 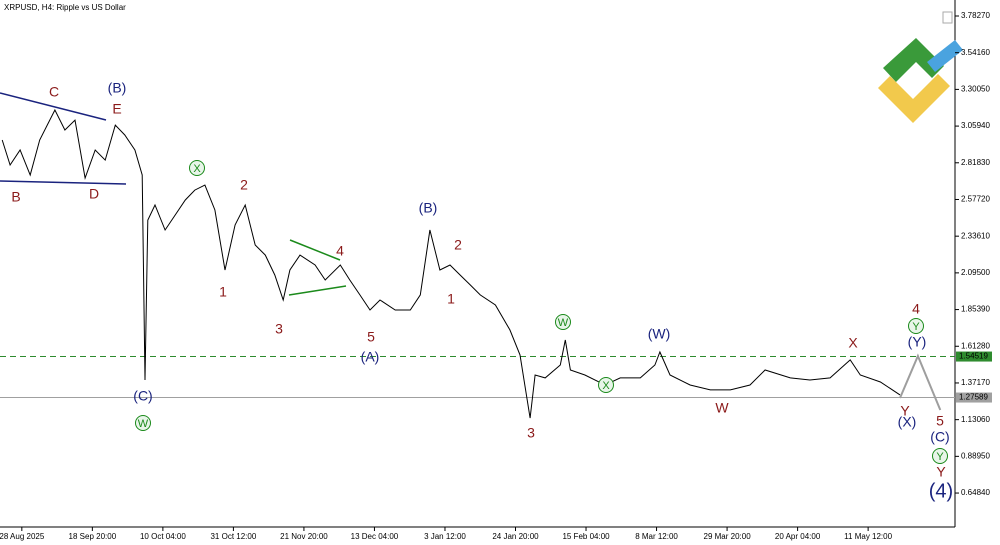 What do you see at coordinates (975, 199) in the screenshot?
I see `y-tick-label: 2.57720` at bounding box center [975, 199].